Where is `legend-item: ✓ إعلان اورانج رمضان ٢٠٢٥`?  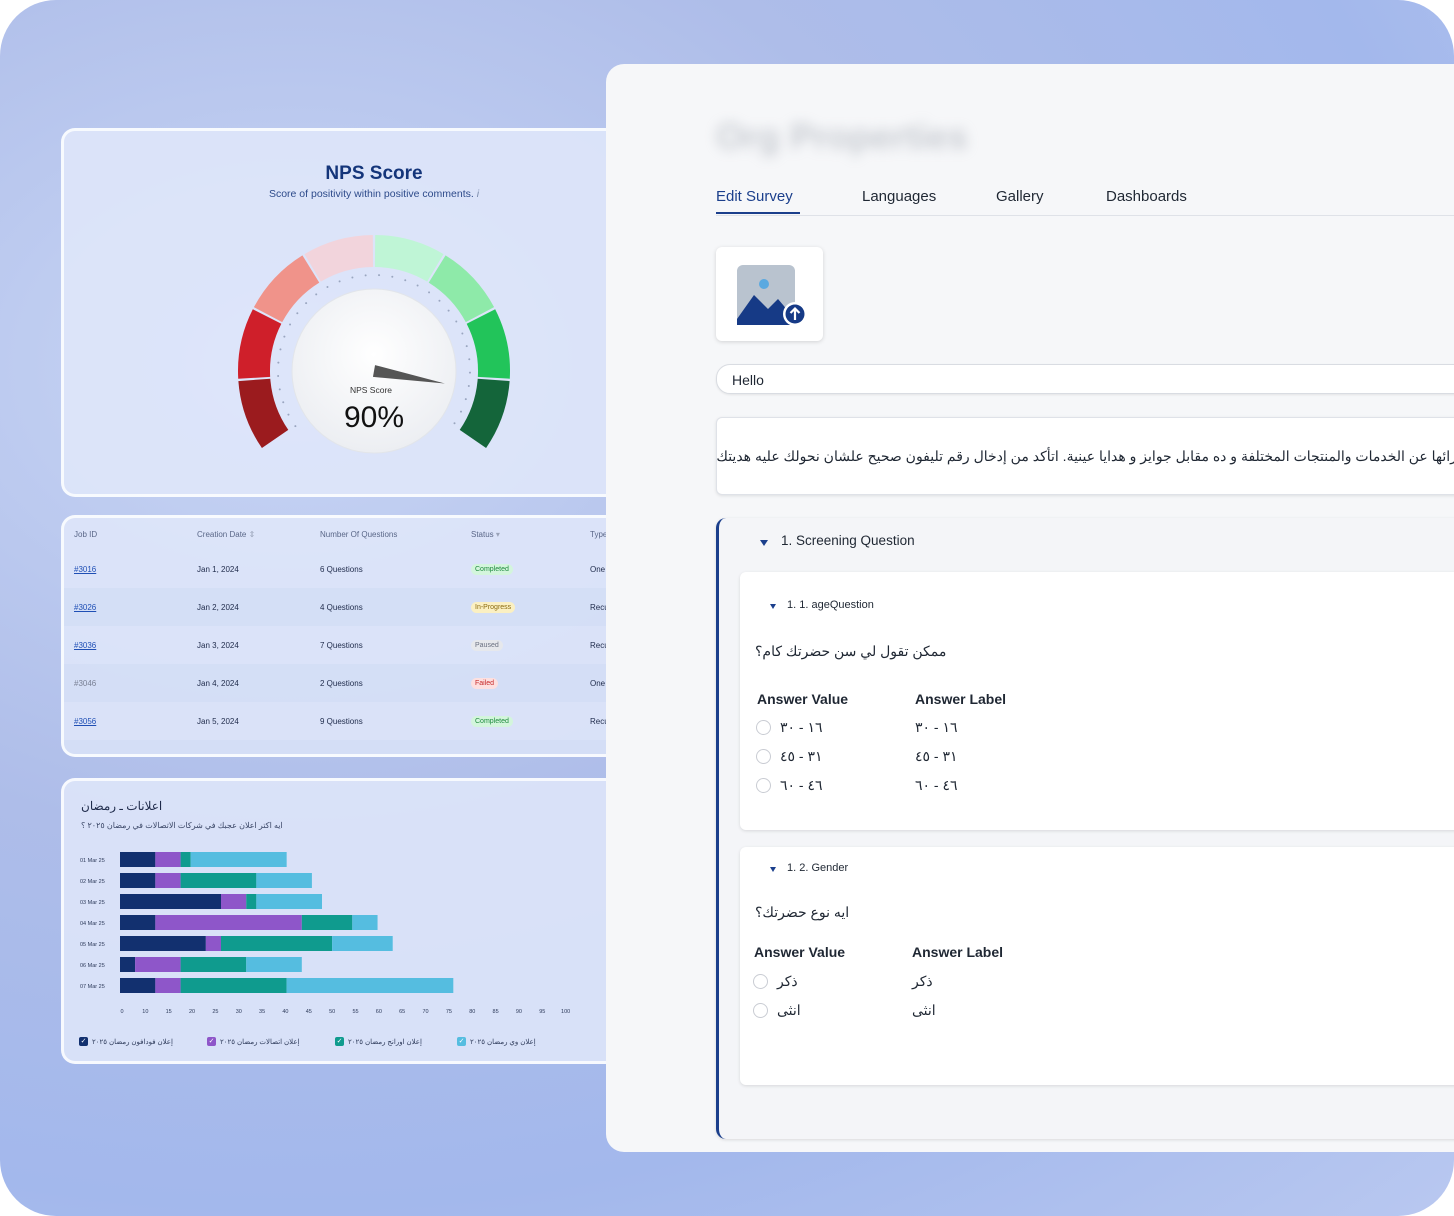
legend-item: ✓ إعلان اورانج رمضان ٢٠٢٥ is located at coordinates (378, 1041).